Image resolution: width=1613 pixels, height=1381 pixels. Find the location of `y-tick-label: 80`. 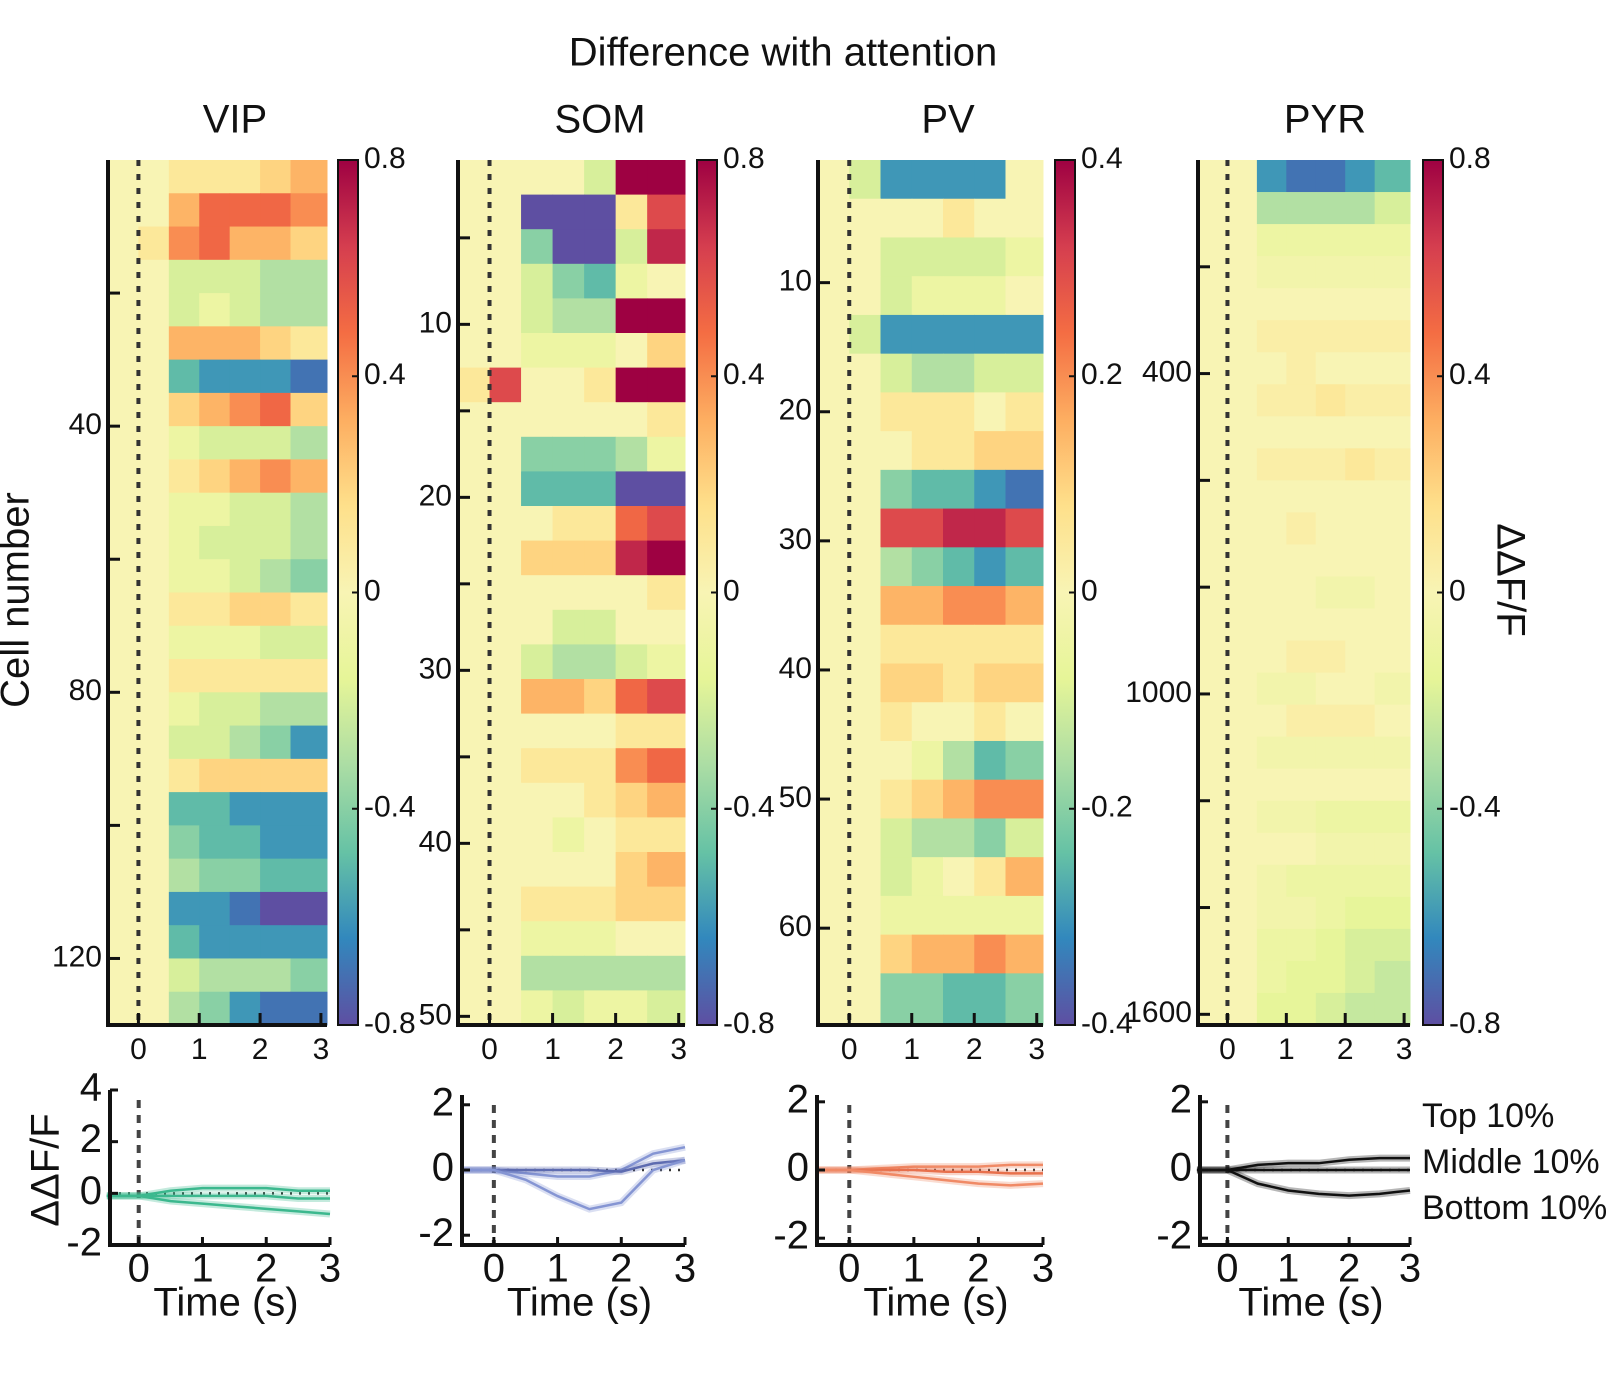

y-tick-label: 80 is located at coordinates (85, 690).